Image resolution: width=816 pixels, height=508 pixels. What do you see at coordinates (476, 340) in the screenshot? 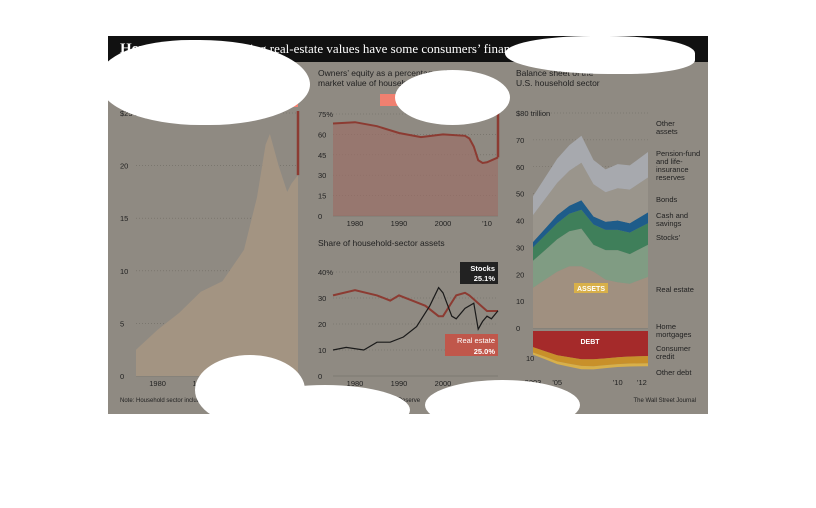
I see `real-estate-label: Real estate` at bounding box center [476, 340].